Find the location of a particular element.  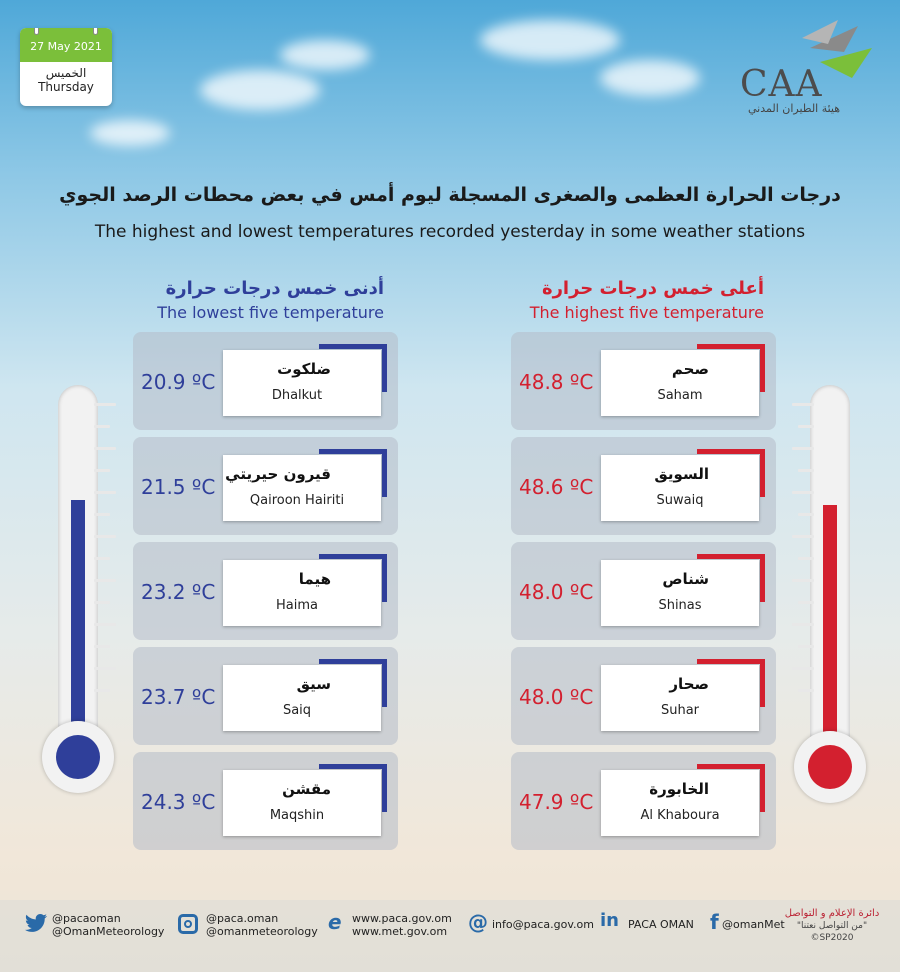

station-name-arabic: السويق is located at coordinates (681, 474).